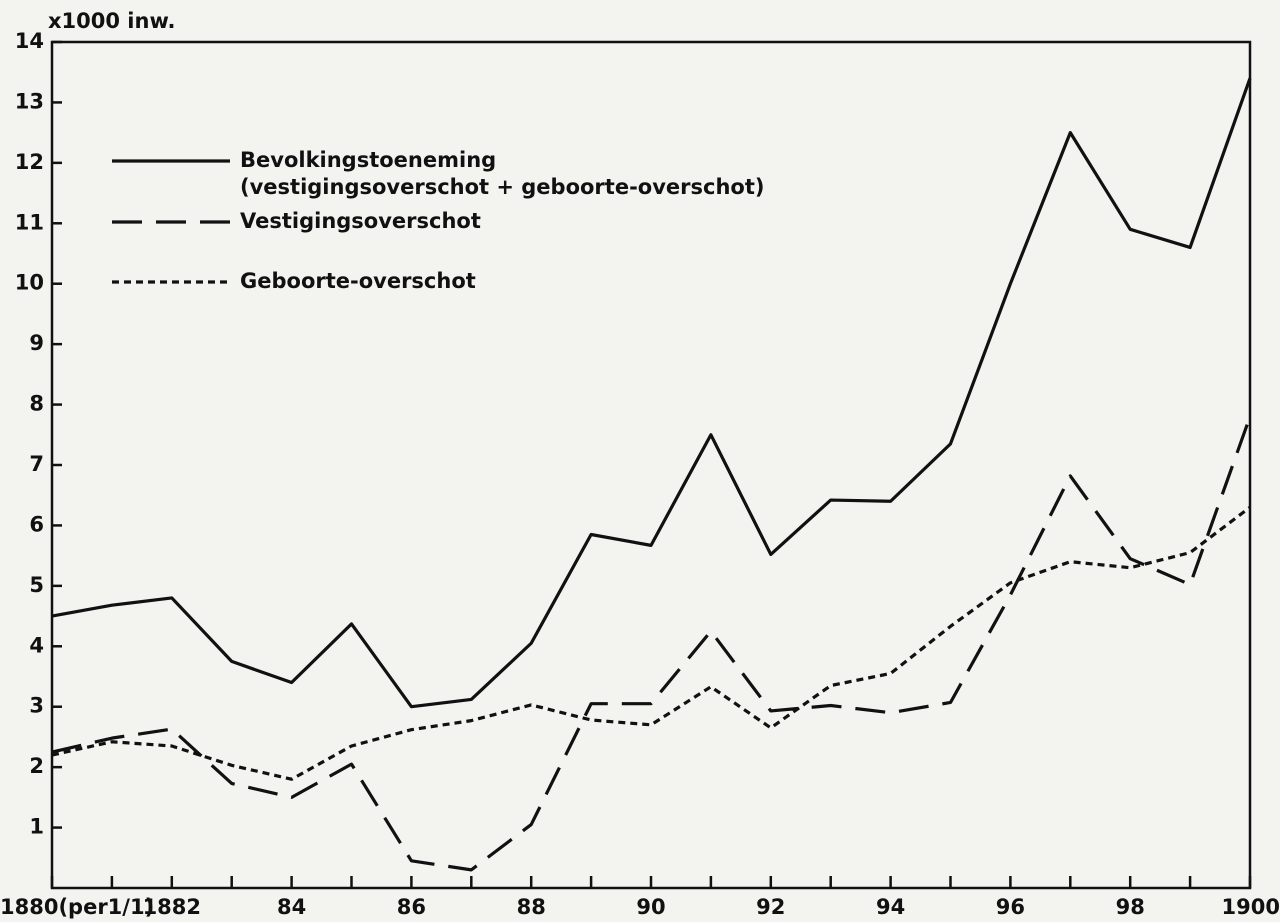 The width and height of the screenshot is (1280, 922). What do you see at coordinates (36, 343) in the screenshot?
I see `y-tick-label: 9` at bounding box center [36, 343].